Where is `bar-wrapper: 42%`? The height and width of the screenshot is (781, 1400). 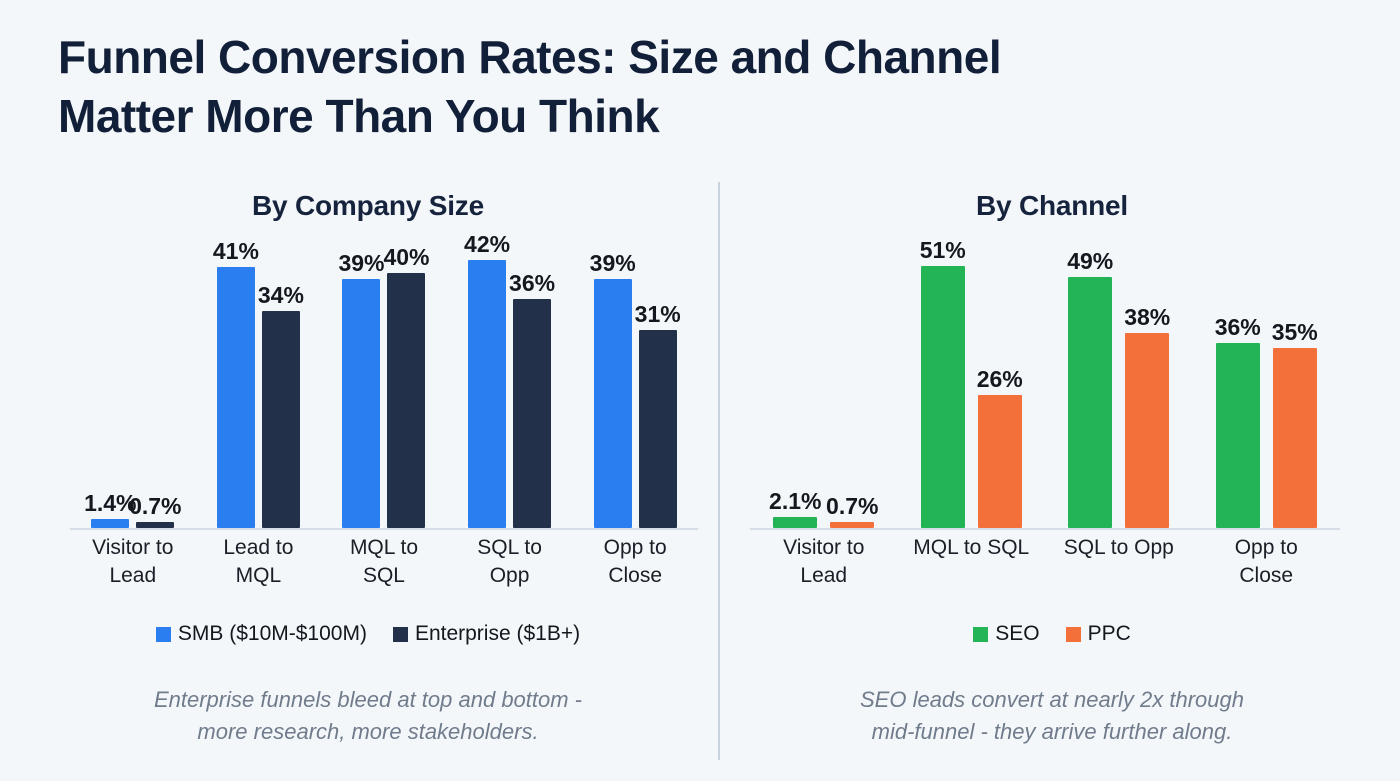
bar-wrapper: 42% is located at coordinates (487, 380).